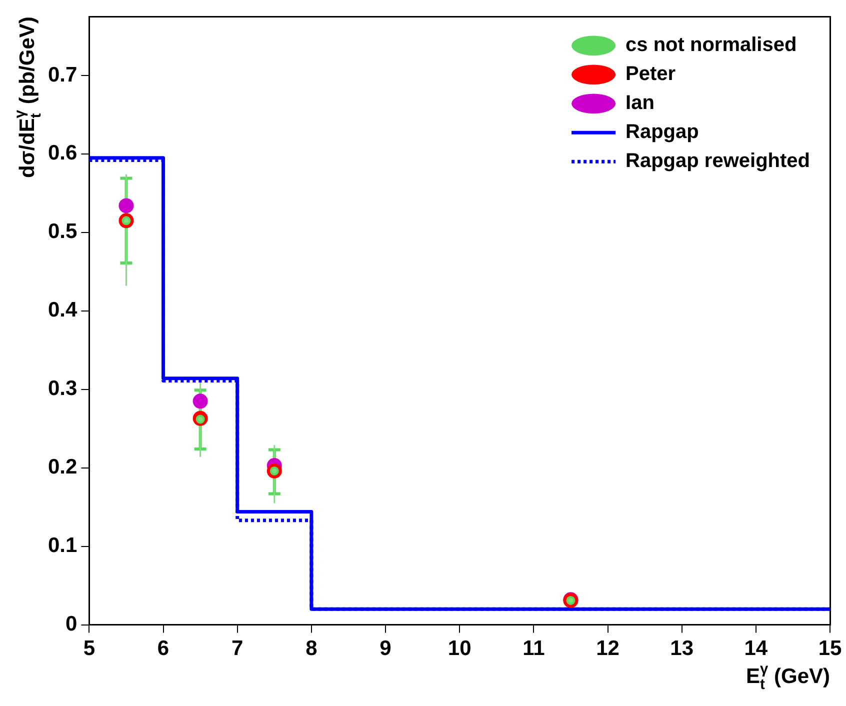 The image size is (846, 706). Describe the element at coordinates (163, 648) in the screenshot. I see `x-tick-label: 6` at that location.